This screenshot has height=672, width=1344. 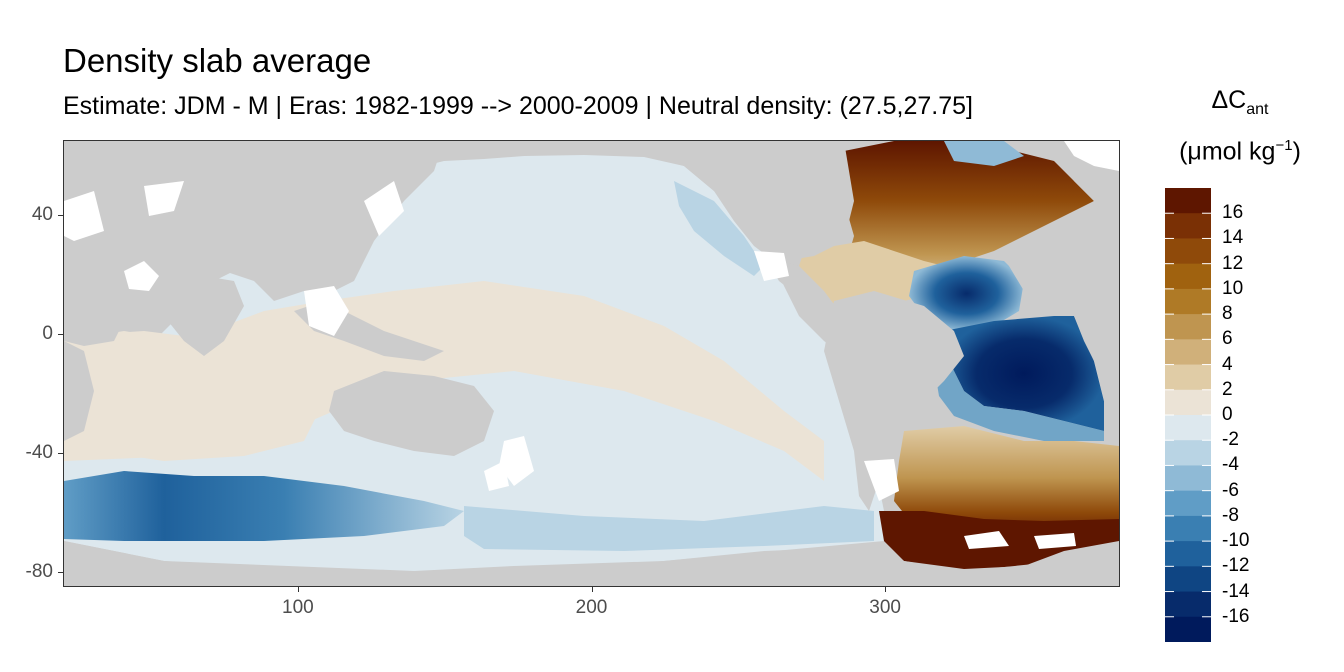 I want to click on legend-units-prefix: (μmol kg, so click(x=1227, y=151).